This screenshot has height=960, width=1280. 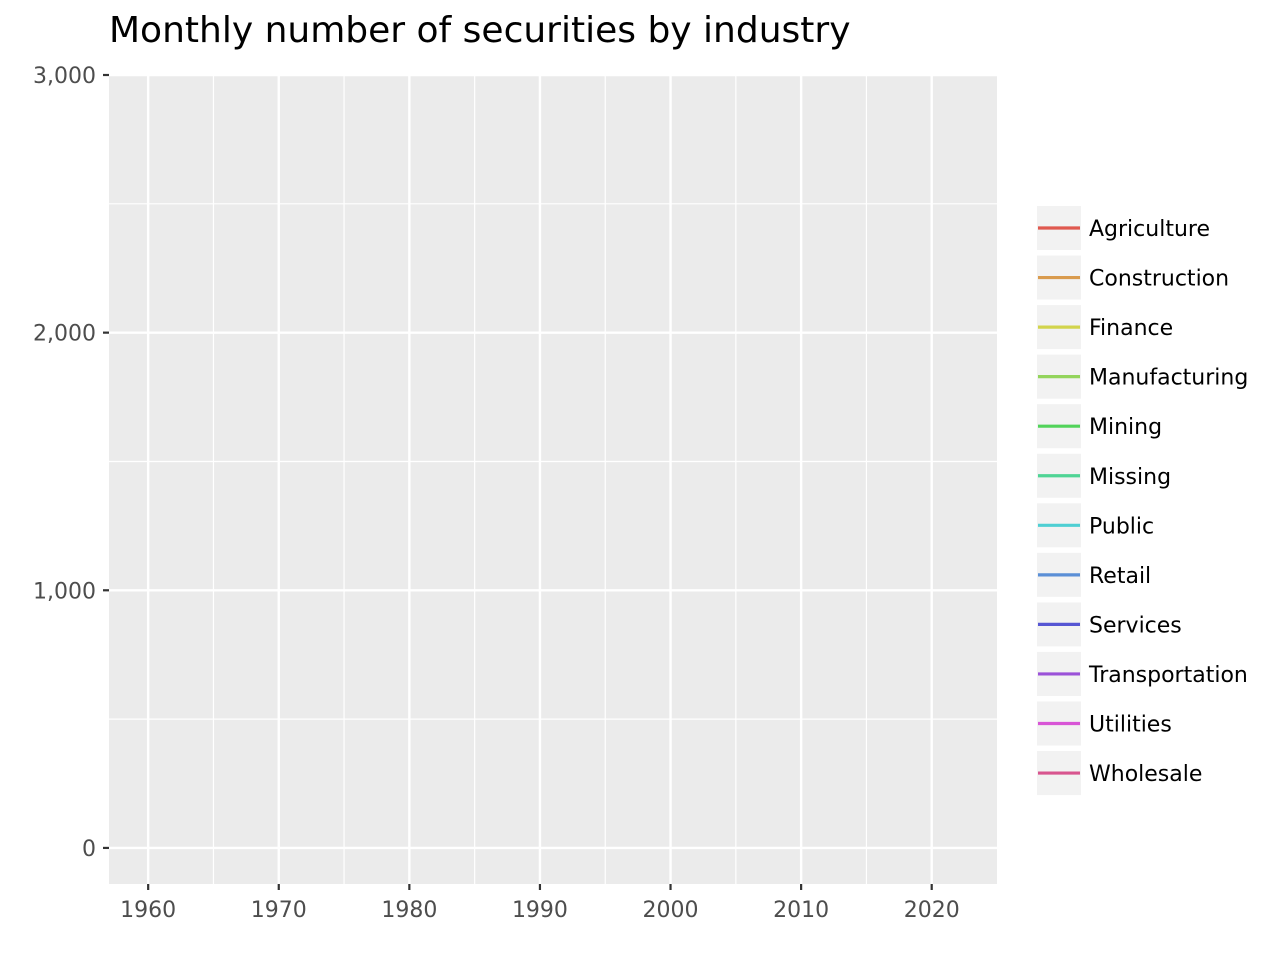 I want to click on x-tick-label: 2010, so click(x=801, y=910).